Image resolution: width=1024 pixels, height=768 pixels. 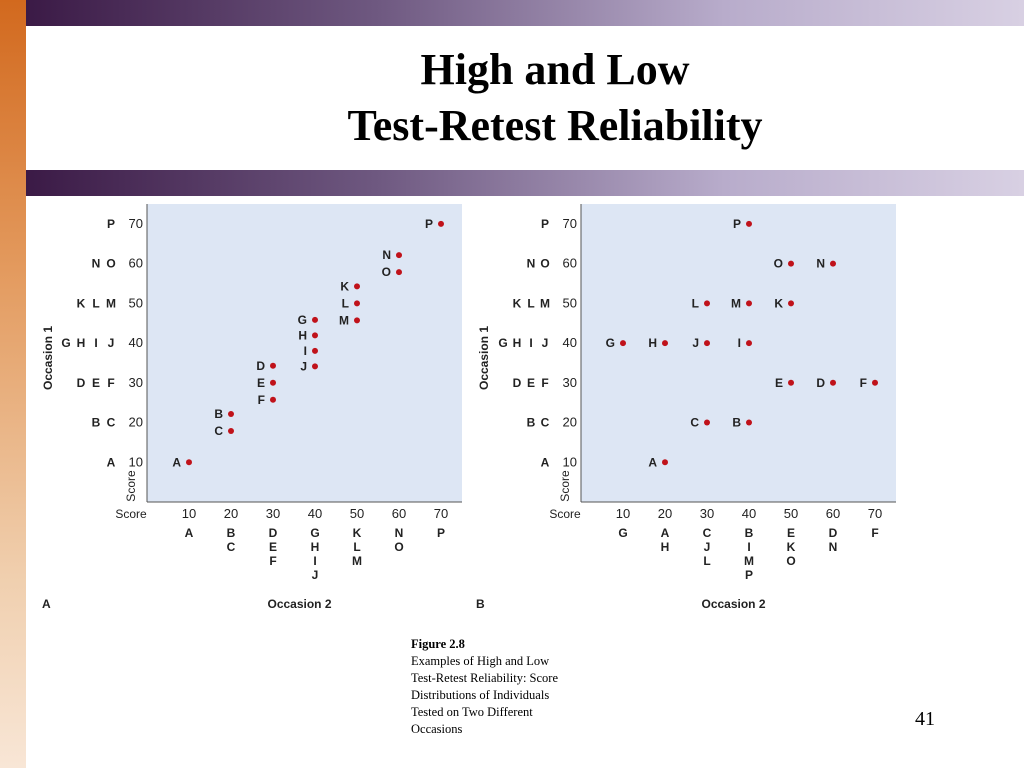 I want to click on y-group-letter: J, so click(x=545, y=343).